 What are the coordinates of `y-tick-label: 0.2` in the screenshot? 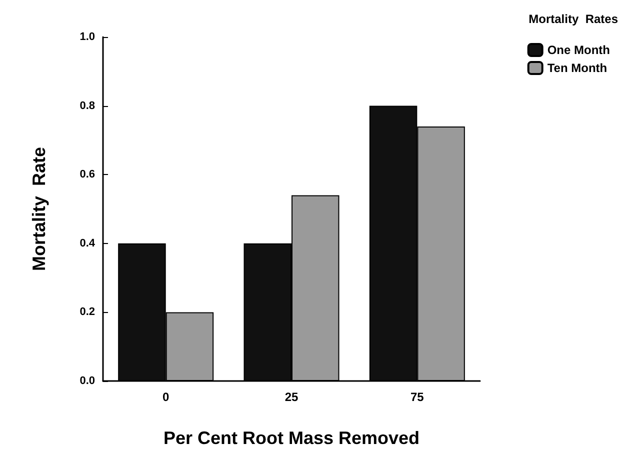 It's located at (87, 312).